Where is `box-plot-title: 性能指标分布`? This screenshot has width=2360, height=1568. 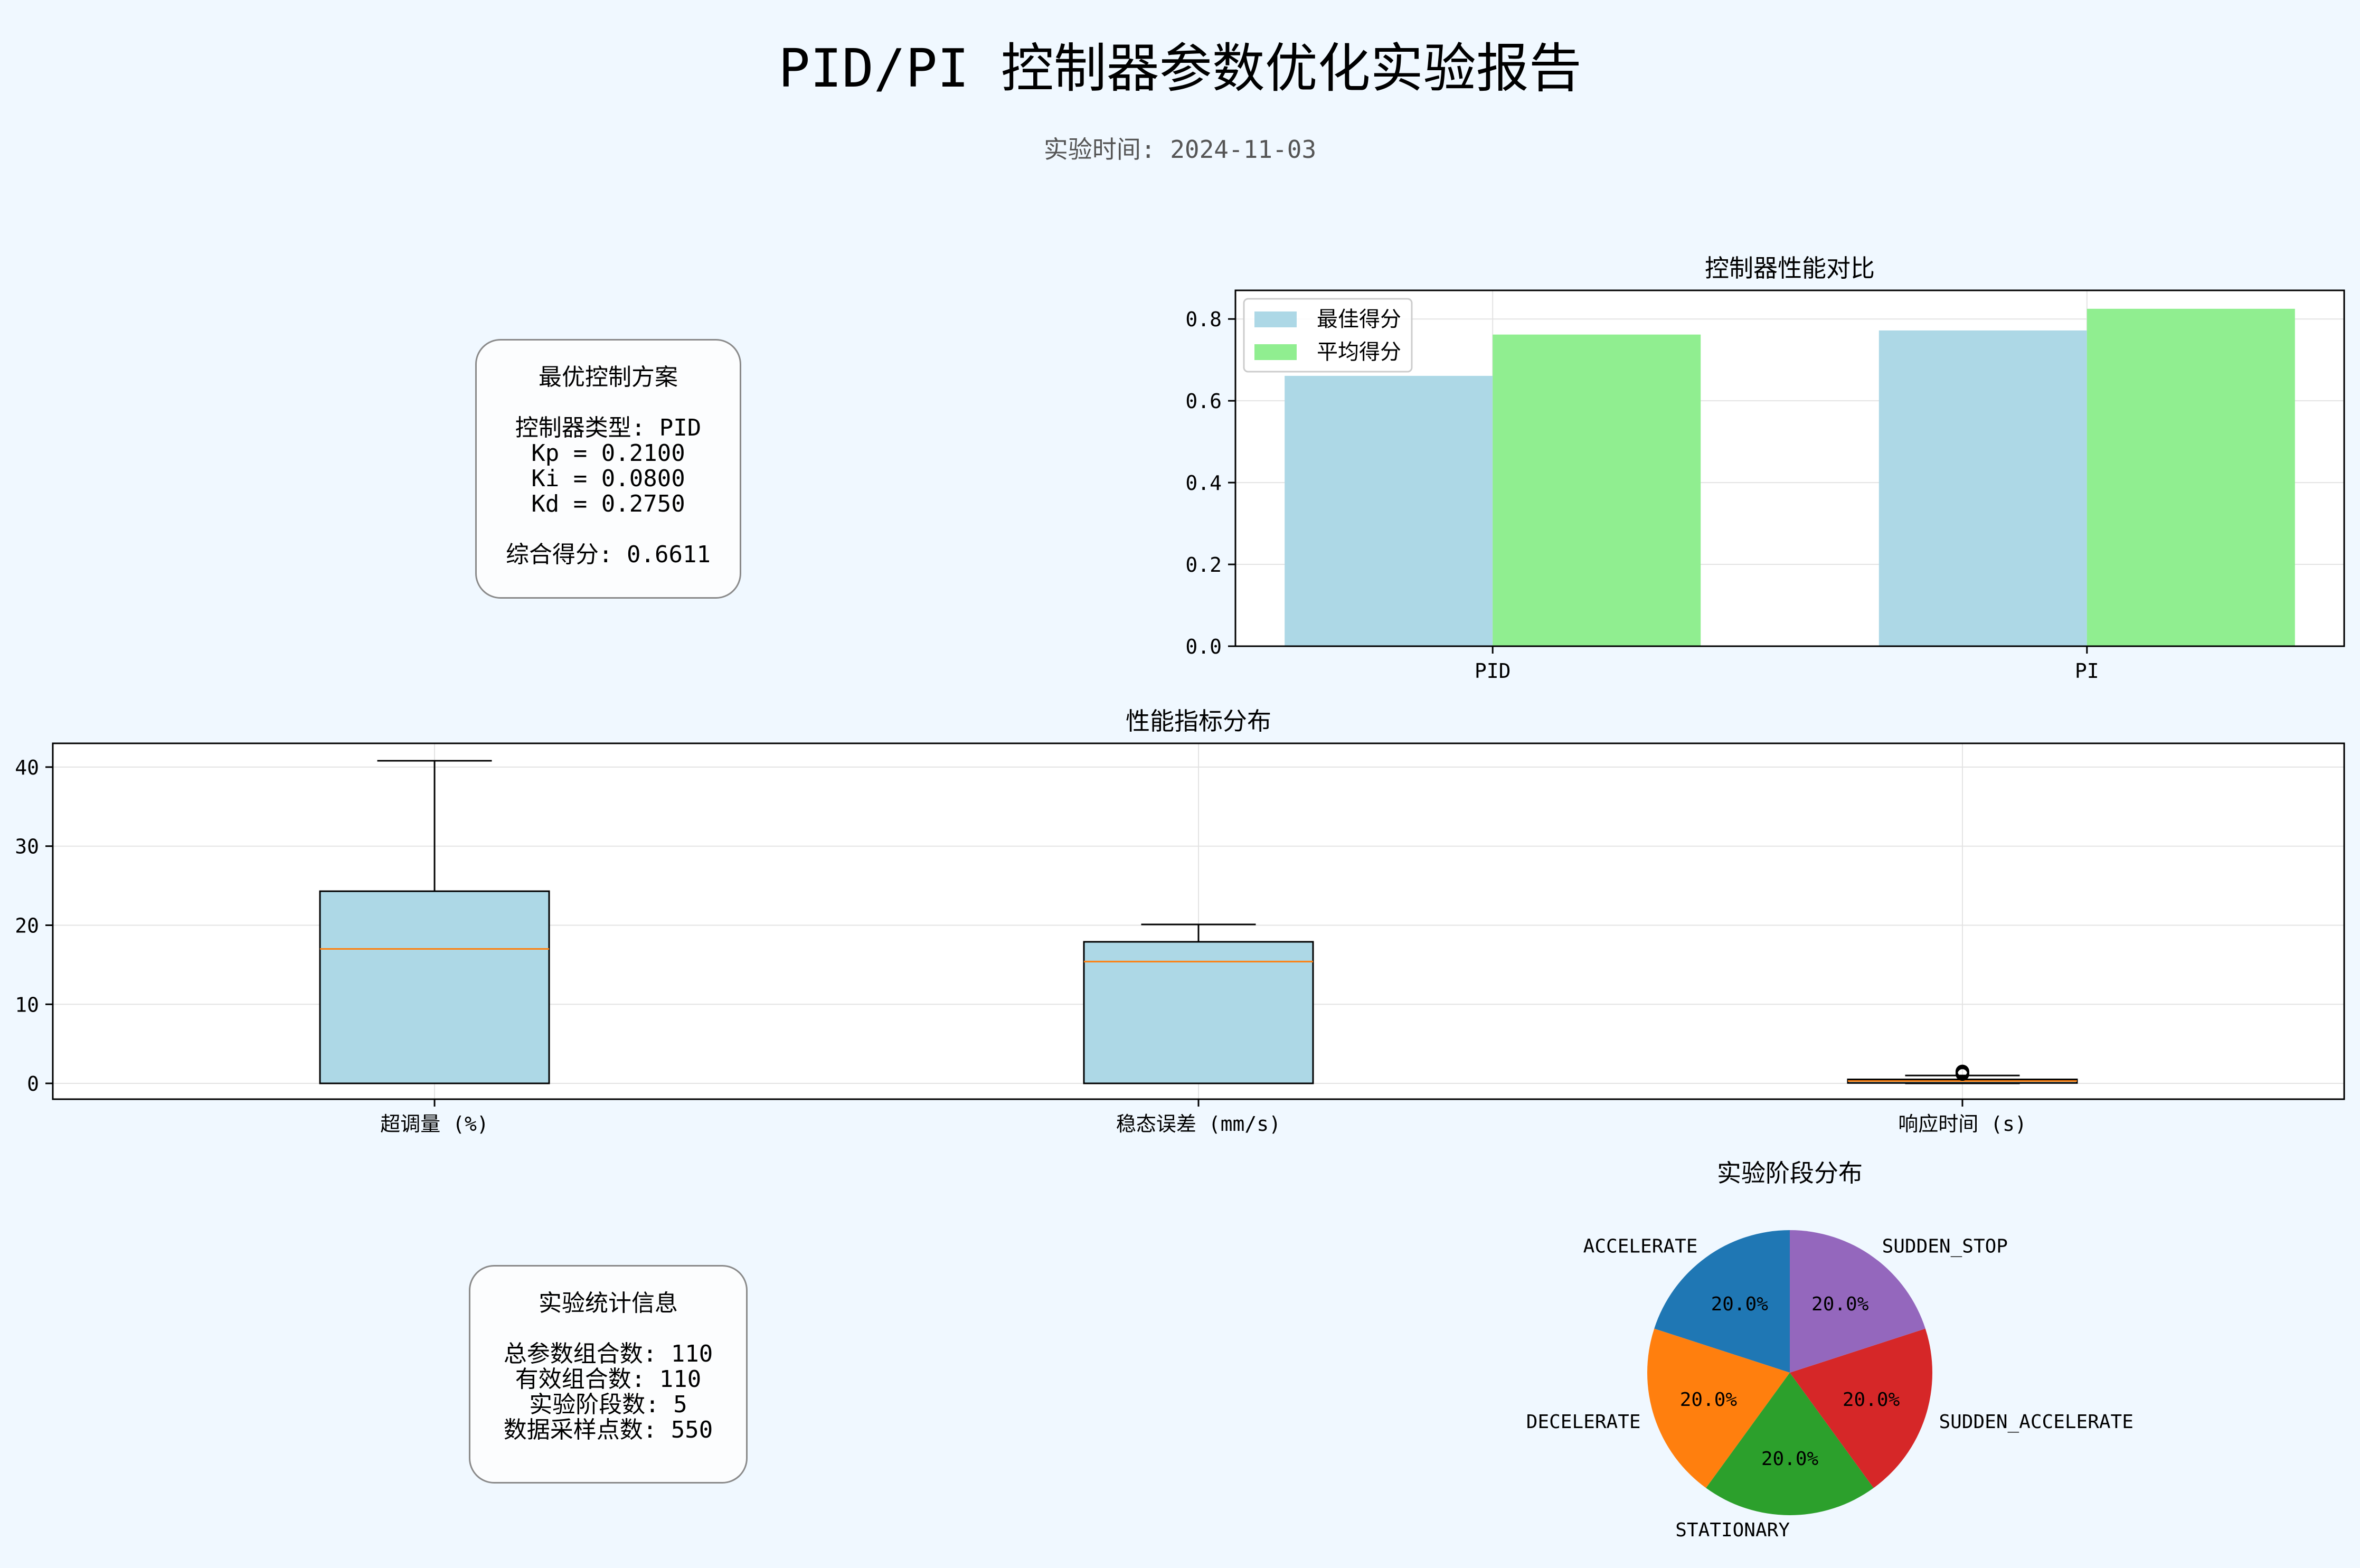
box-plot-title: 性能指标分布 is located at coordinates (1198, 721).